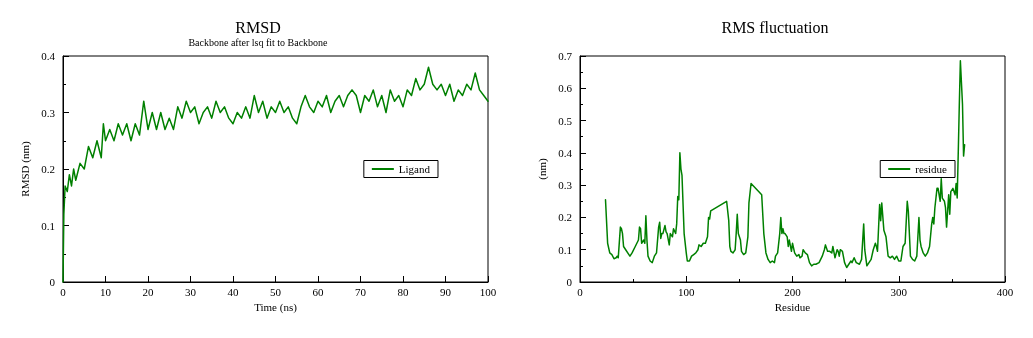 This screenshot has width=1033, height=338. Describe the element at coordinates (775, 27) in the screenshot. I see `chart-title: RMS fluctuation` at that location.